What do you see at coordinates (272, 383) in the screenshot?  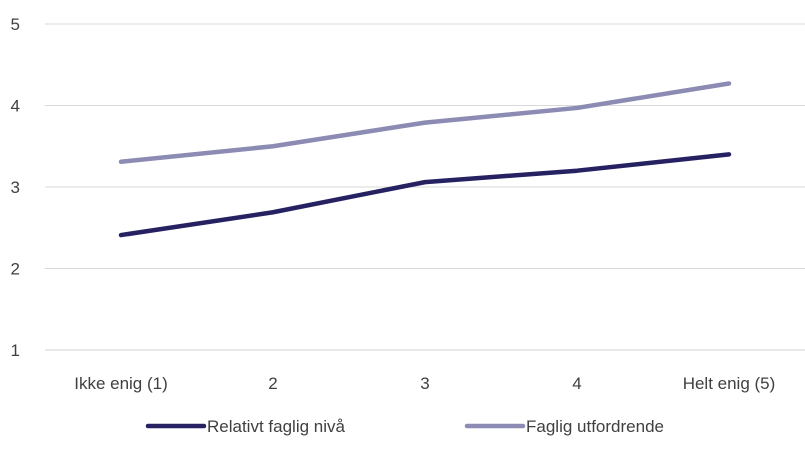 I see `x-tick-label: 2` at bounding box center [272, 383].